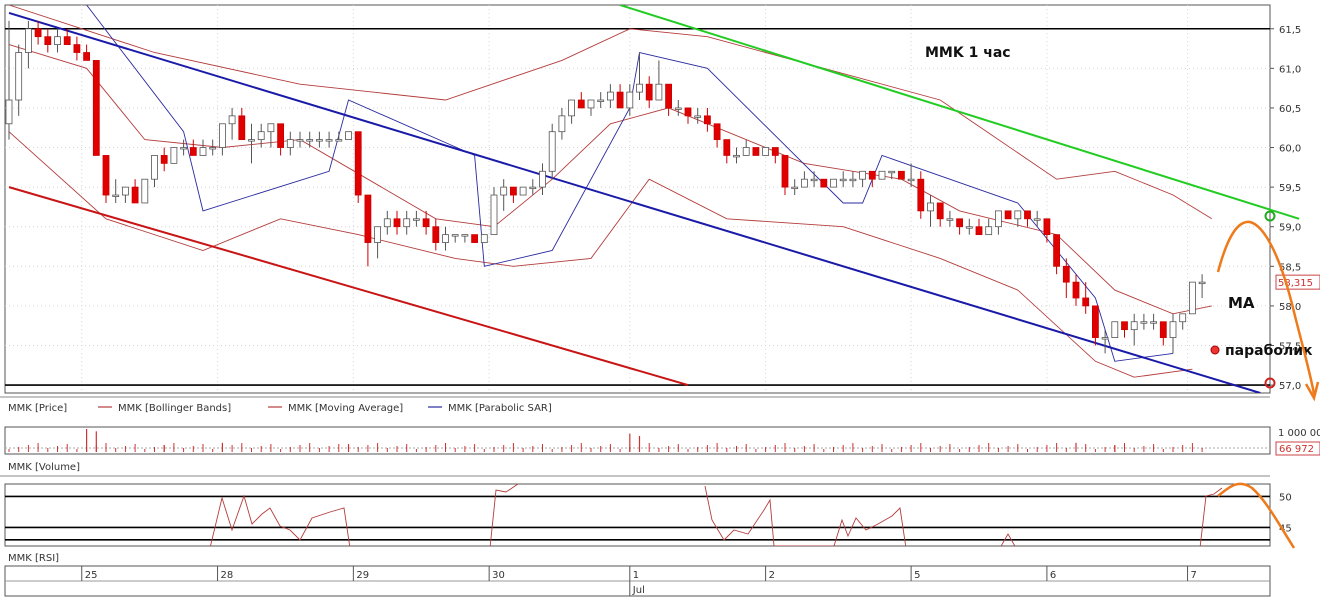 This screenshot has height=600, width=1320. Describe the element at coordinates (37, 408) in the screenshot. I see `legend-label: MMK [Price]` at that location.